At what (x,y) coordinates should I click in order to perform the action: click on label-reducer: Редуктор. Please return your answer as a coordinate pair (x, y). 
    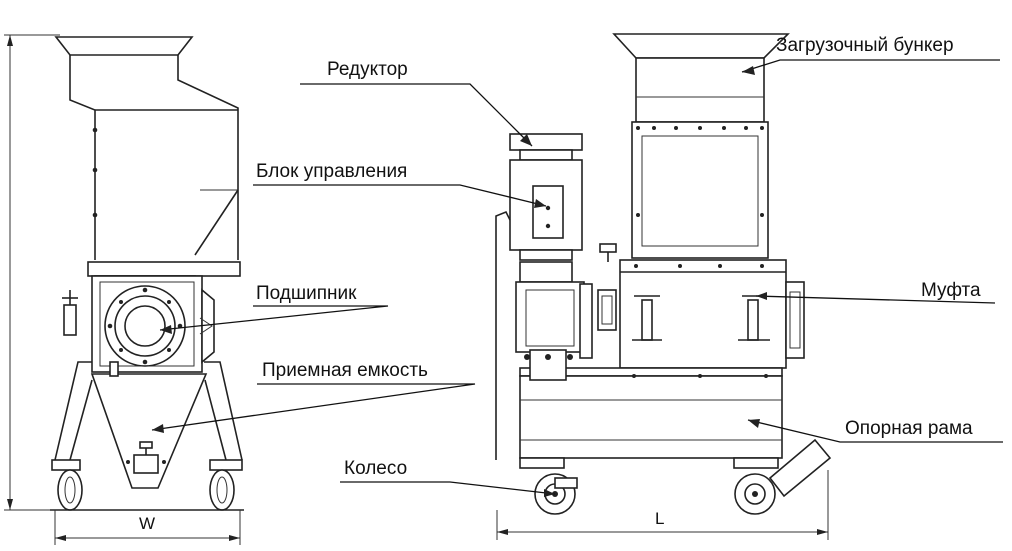
    Looking at the image, I should click on (367, 69).